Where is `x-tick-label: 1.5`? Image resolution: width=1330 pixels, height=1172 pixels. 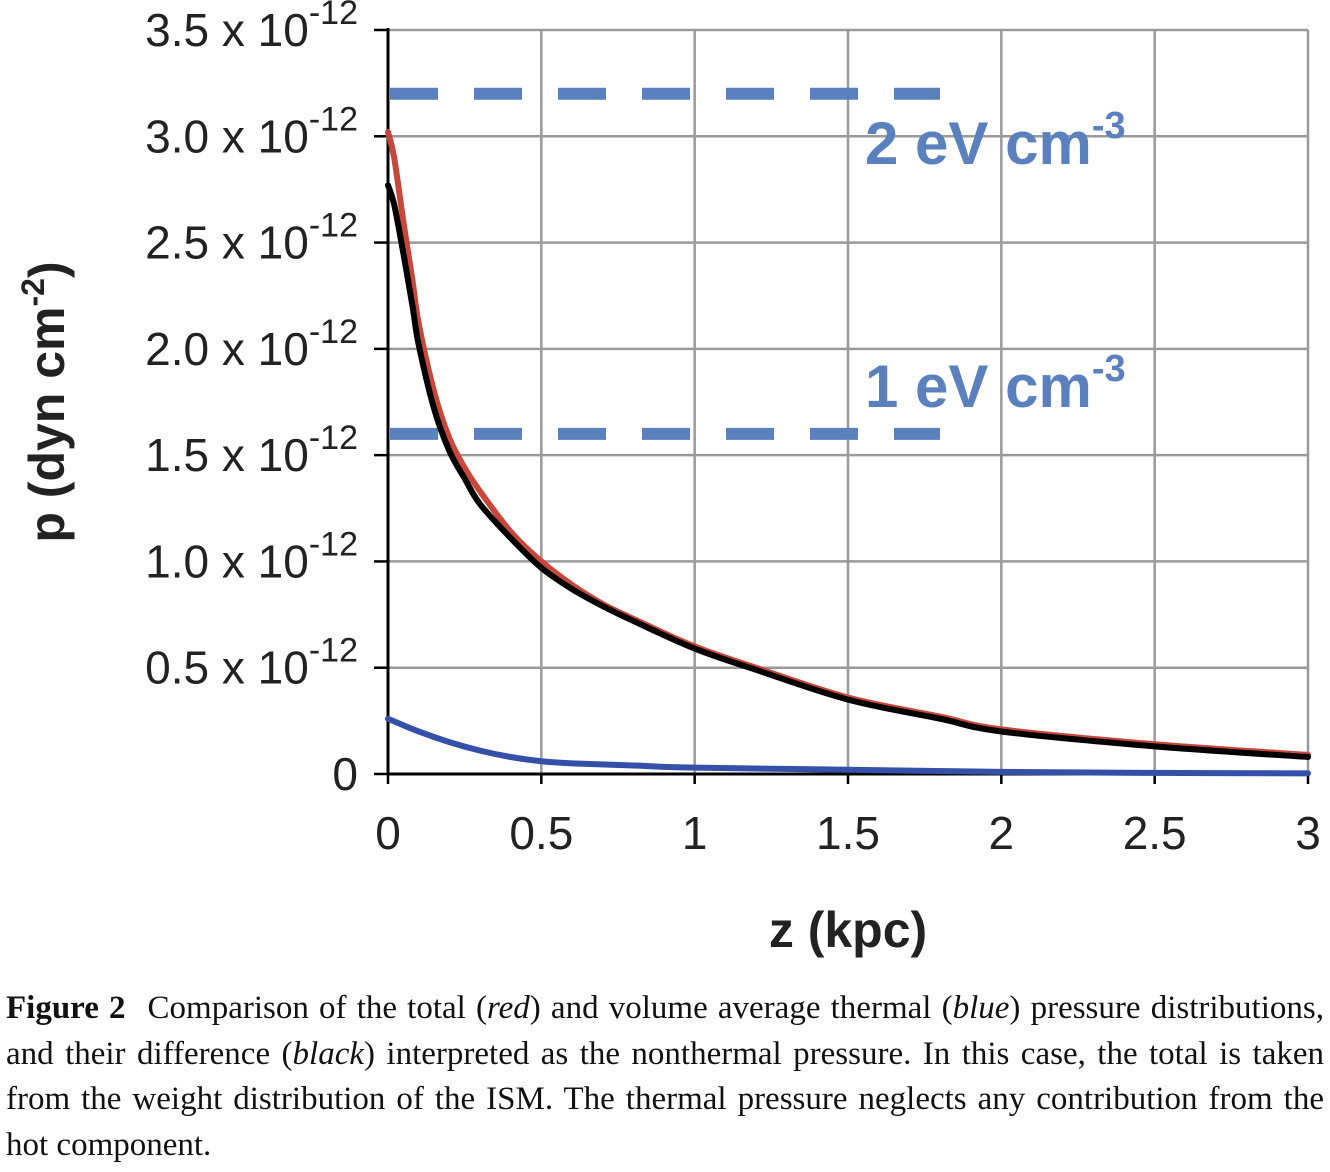 x-tick-label: 1.5 is located at coordinates (848, 833).